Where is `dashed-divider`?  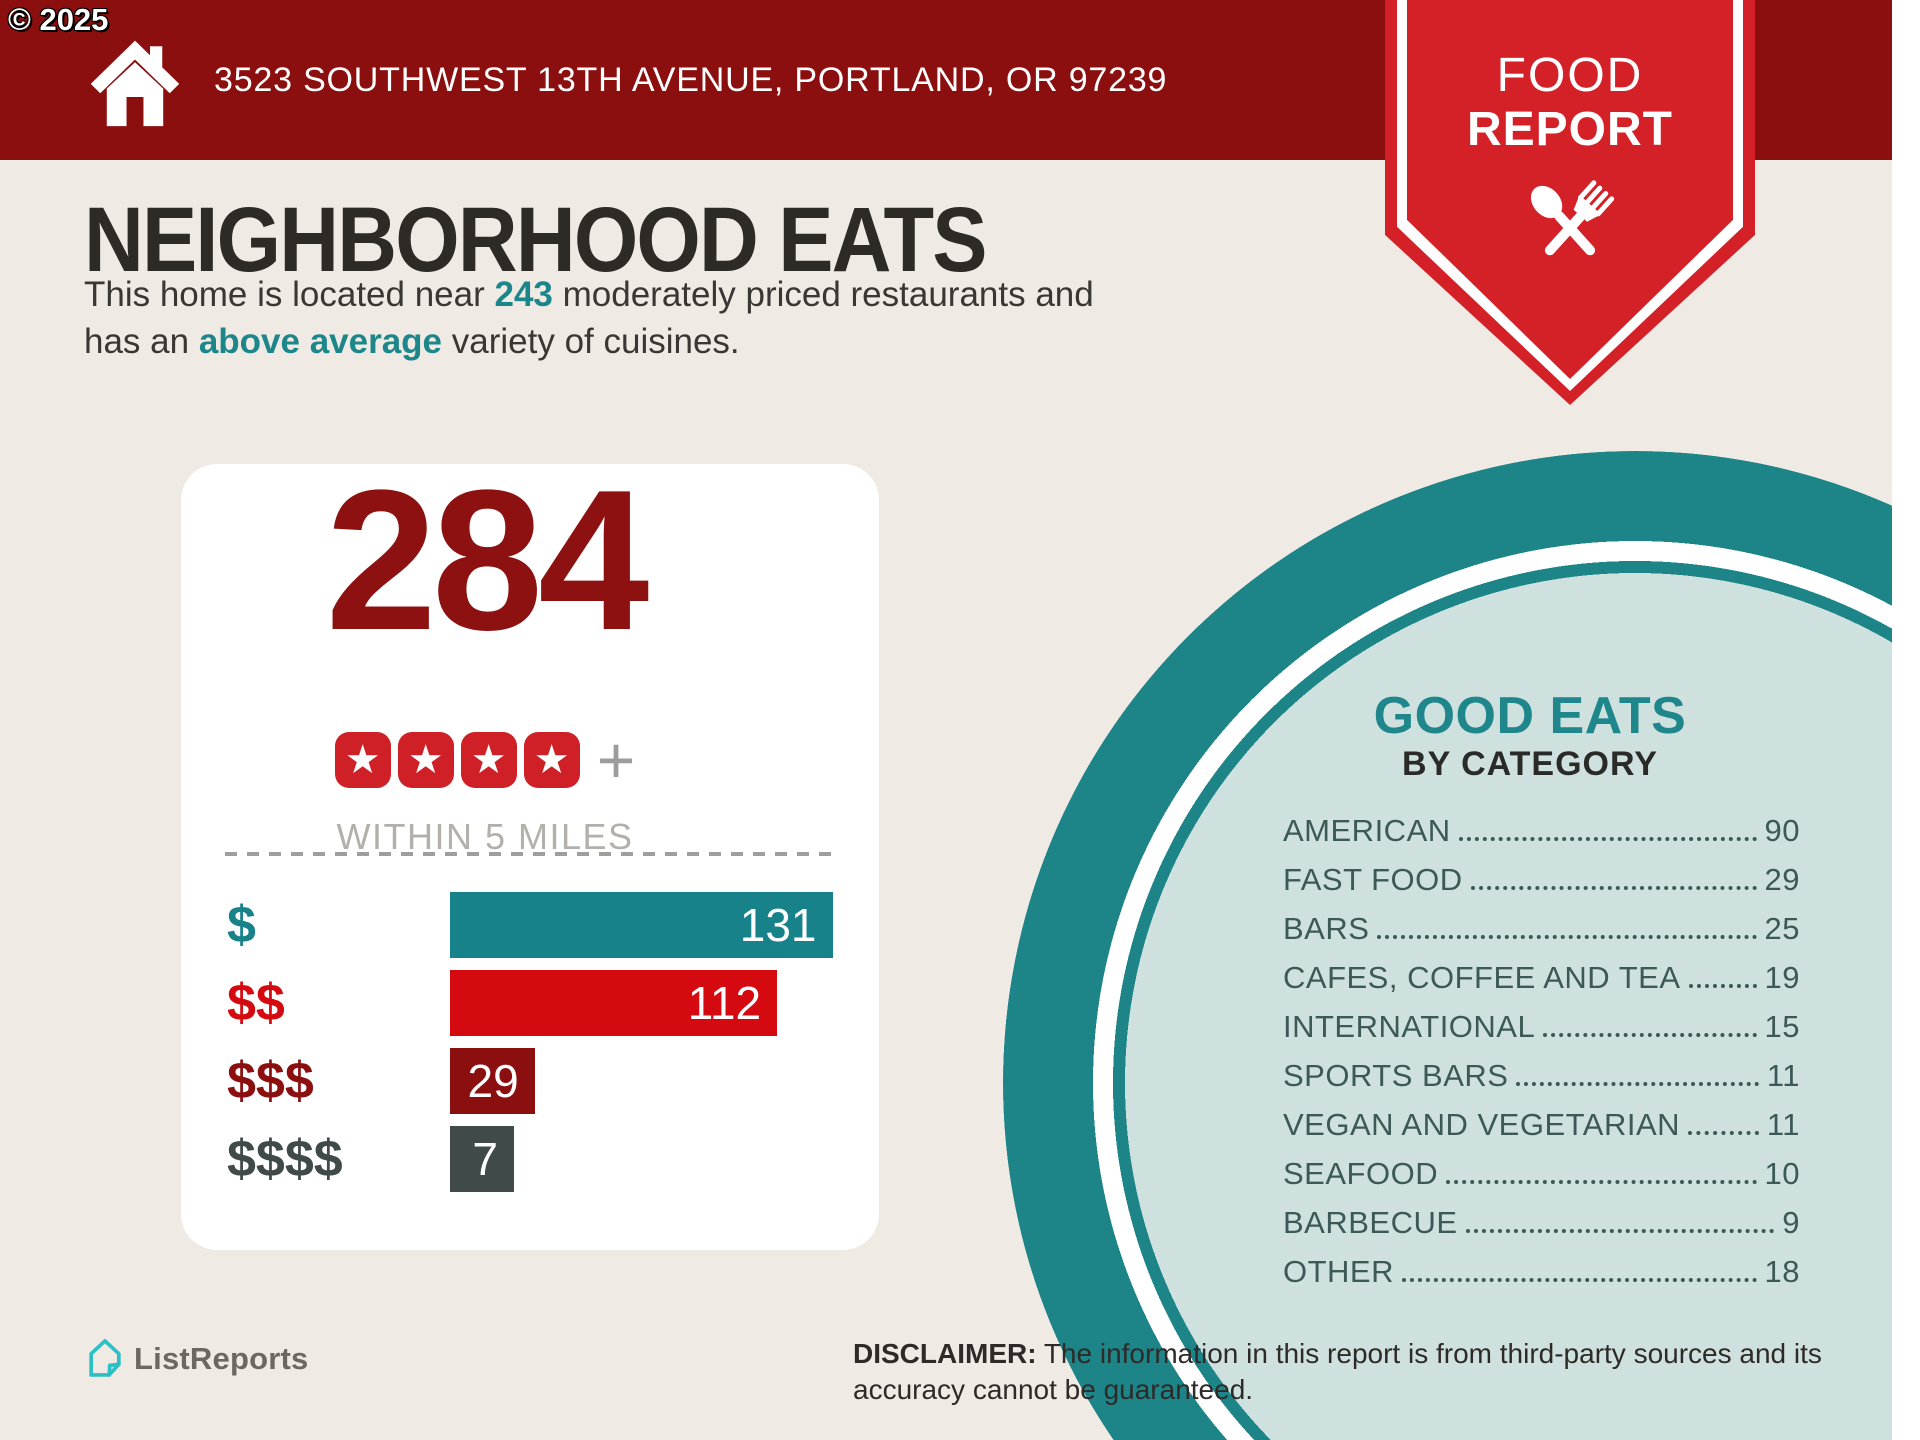 dashed-divider is located at coordinates (530, 854).